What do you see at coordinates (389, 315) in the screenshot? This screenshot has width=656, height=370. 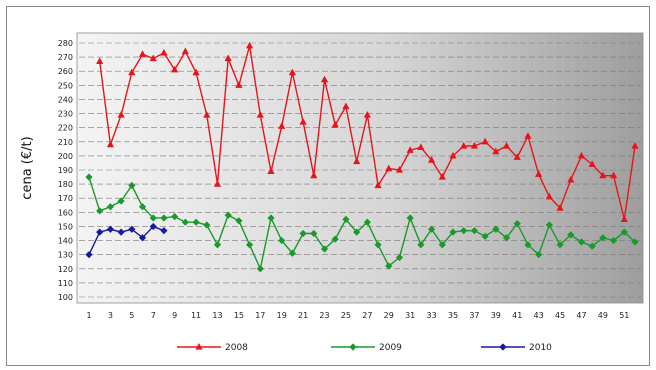 I see `x-tick-label: 29` at bounding box center [389, 315].